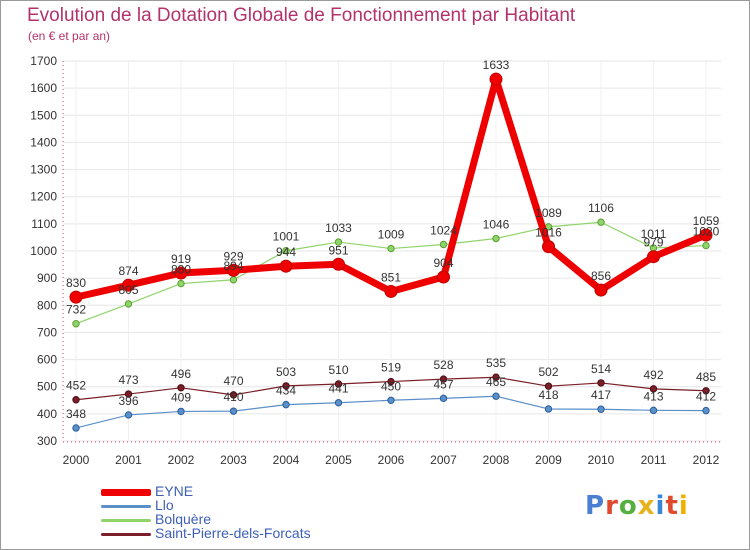 This screenshot has width=750, height=550. I want to click on data-label: 492, so click(653, 375).